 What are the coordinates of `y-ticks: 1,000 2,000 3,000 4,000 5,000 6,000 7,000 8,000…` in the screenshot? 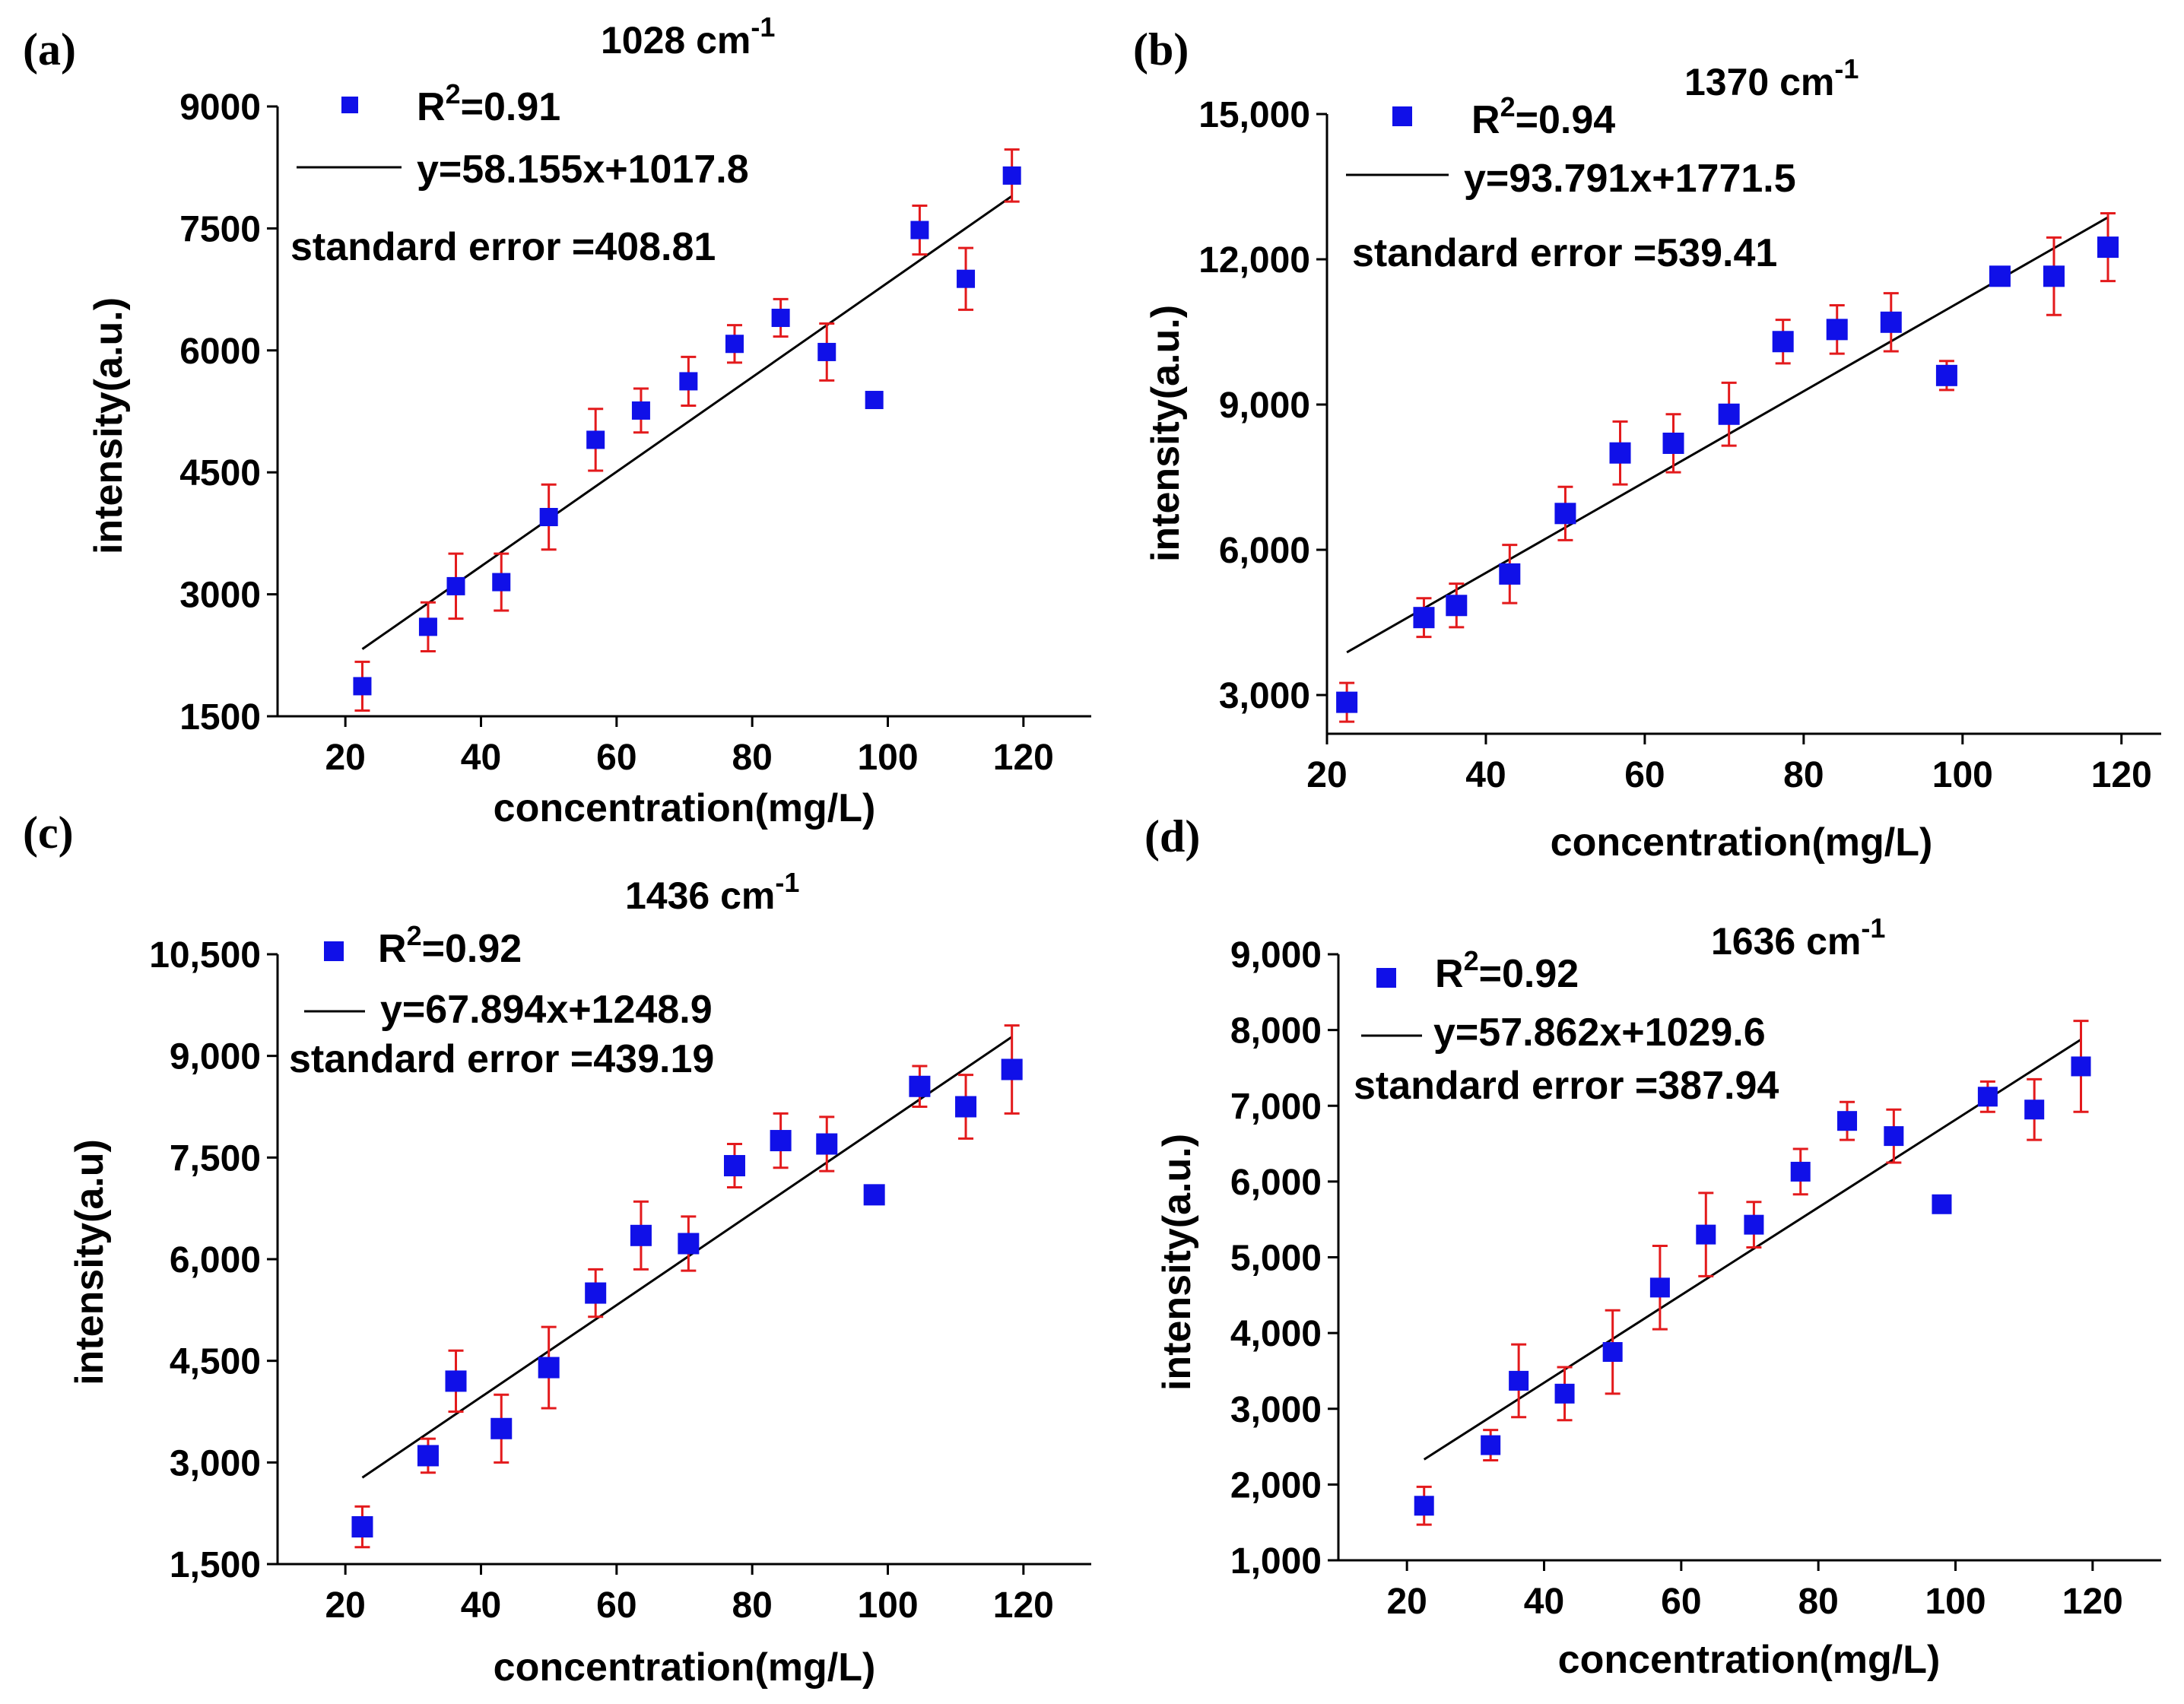 It's located at (1284, 1258).